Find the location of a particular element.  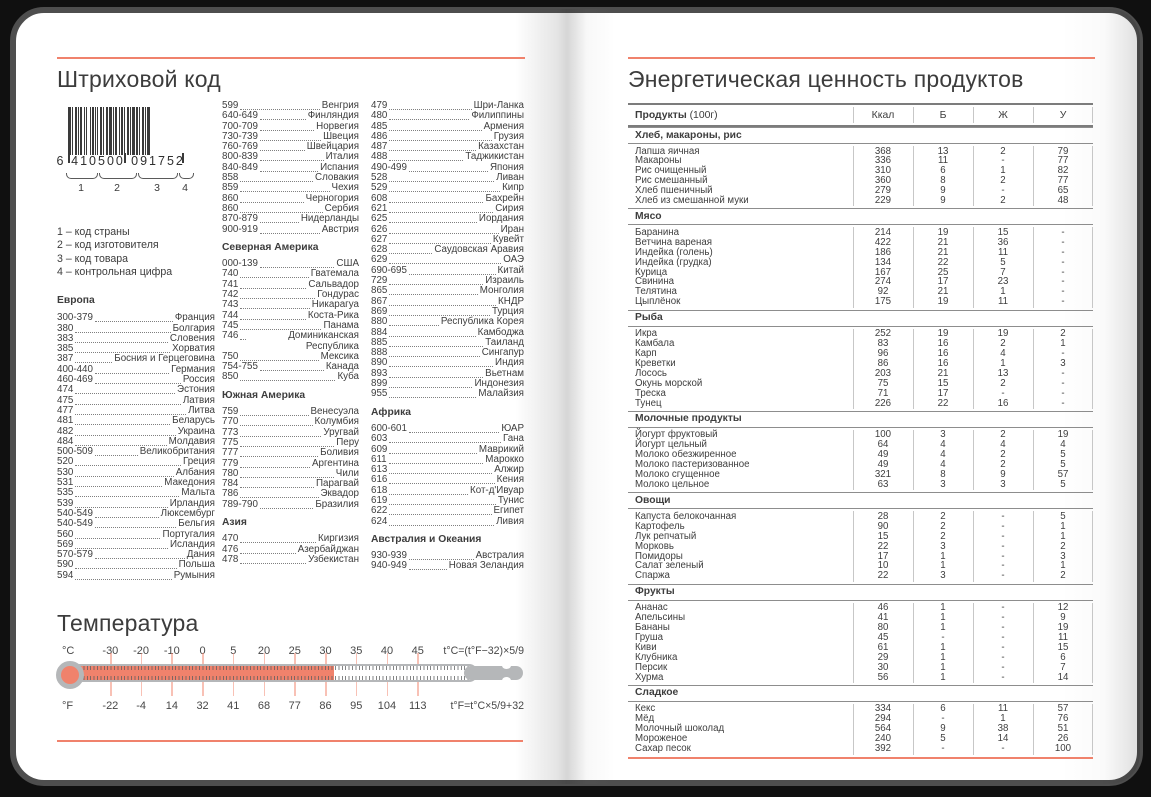

nutrition-value: 45 is located at coordinates (883, 637).